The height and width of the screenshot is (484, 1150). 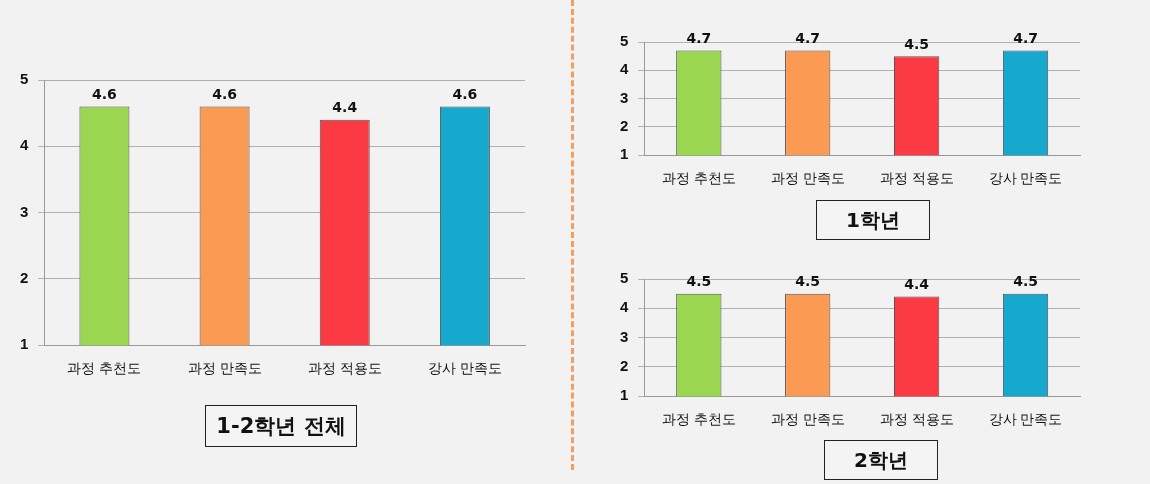 What do you see at coordinates (281, 426) in the screenshot?
I see `text: 1-2학년 전체` at bounding box center [281, 426].